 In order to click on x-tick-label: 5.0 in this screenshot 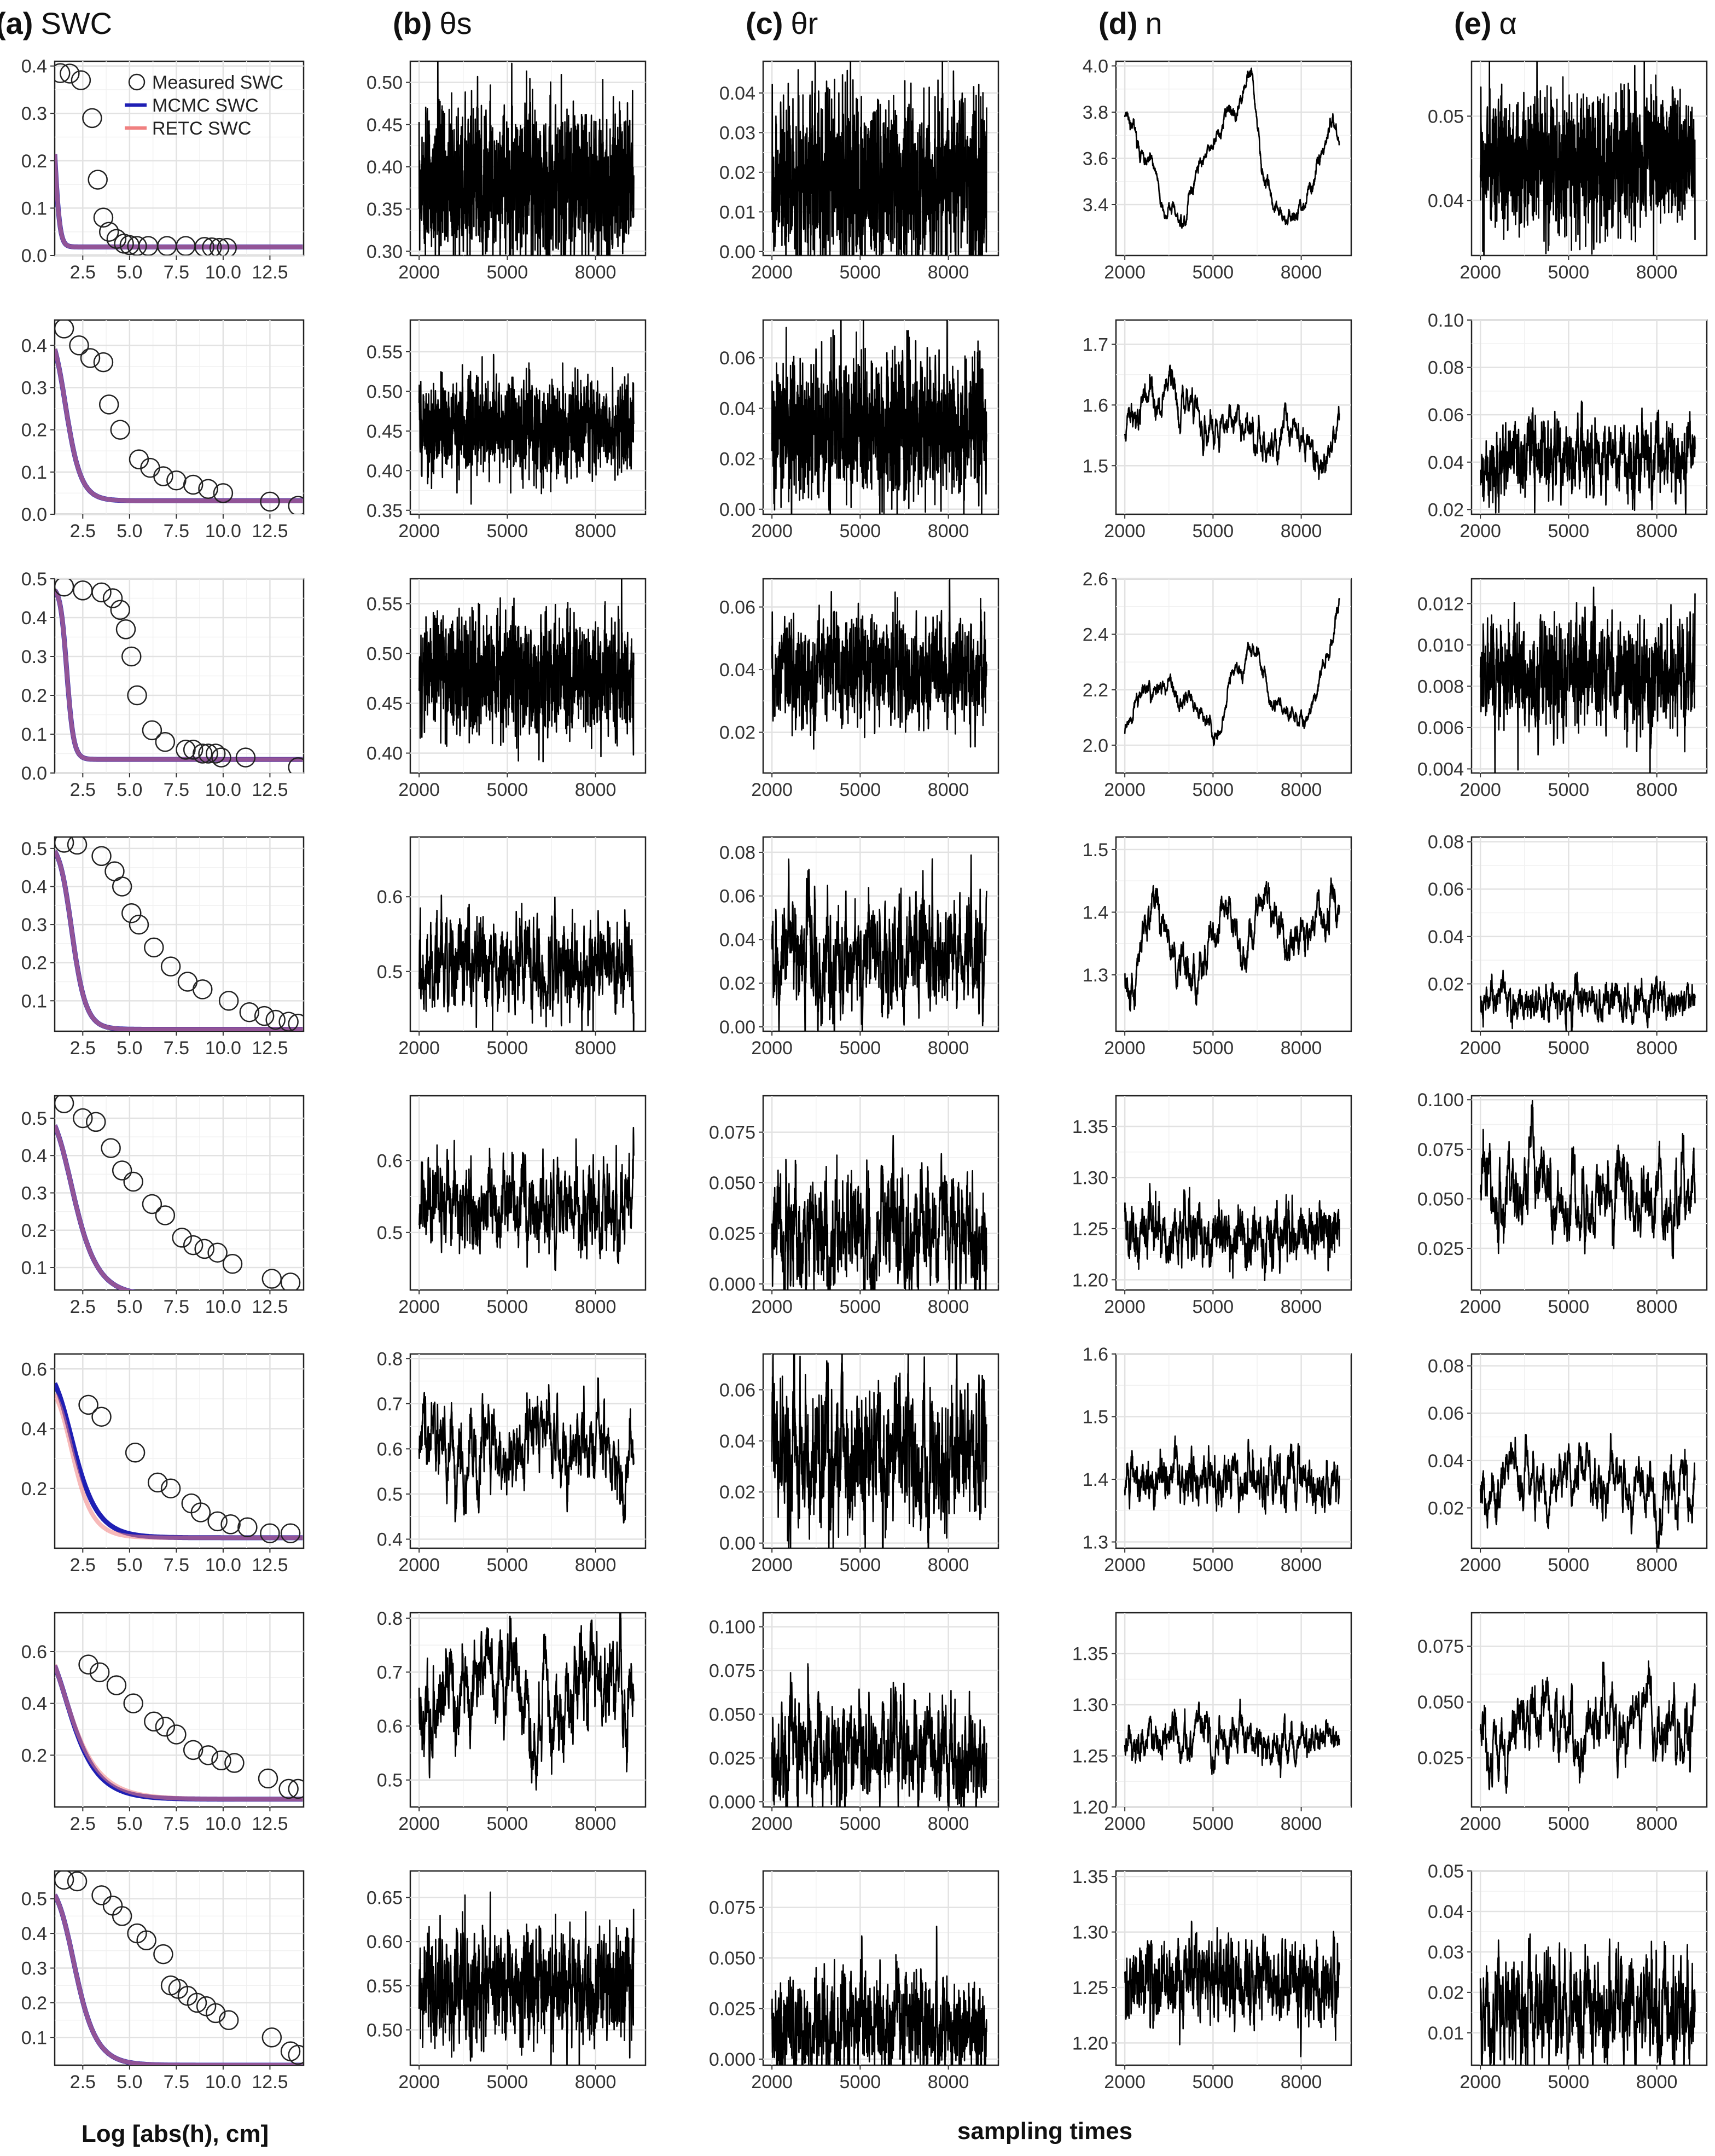, I will do `click(129, 1565)`.